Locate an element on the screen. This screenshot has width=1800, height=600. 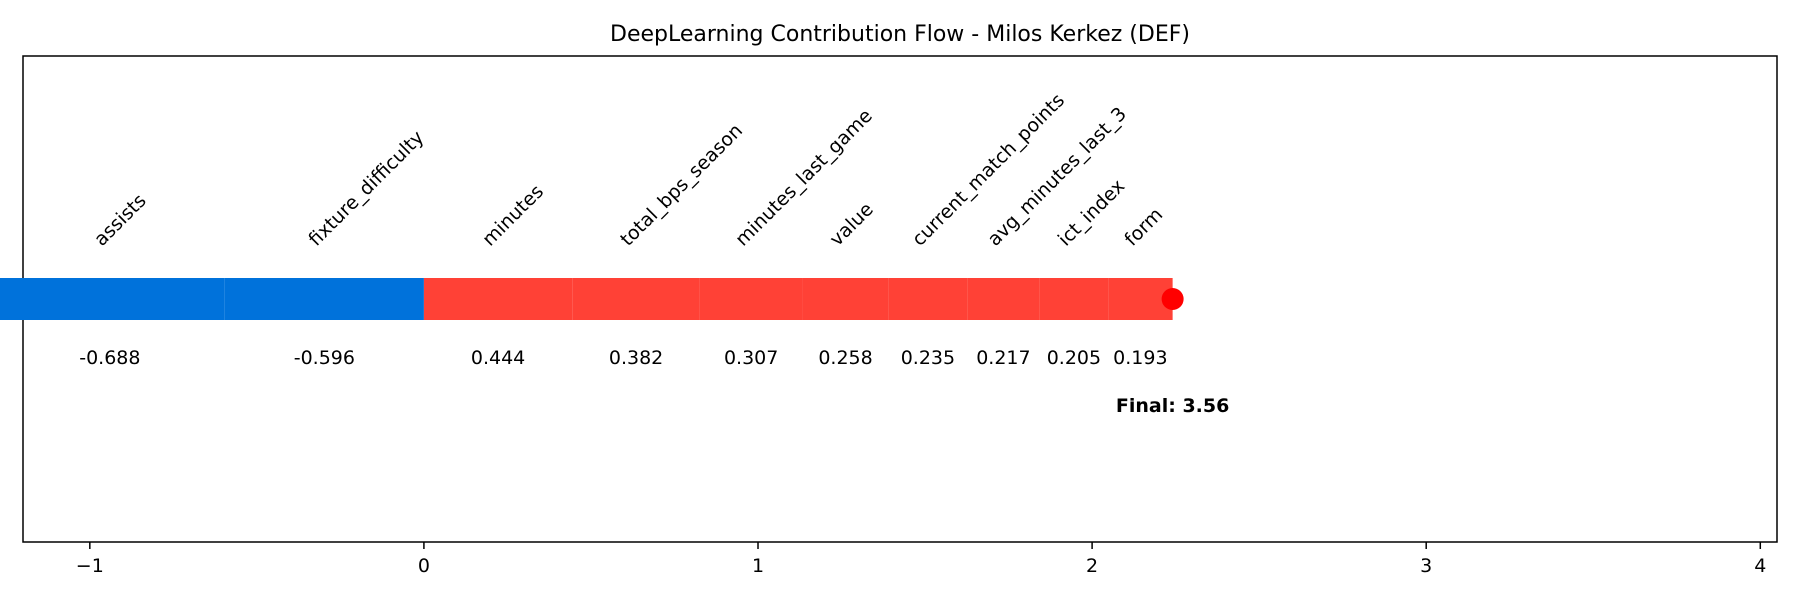
value-label-minutes-last-game: 0.307 is located at coordinates (751, 358).